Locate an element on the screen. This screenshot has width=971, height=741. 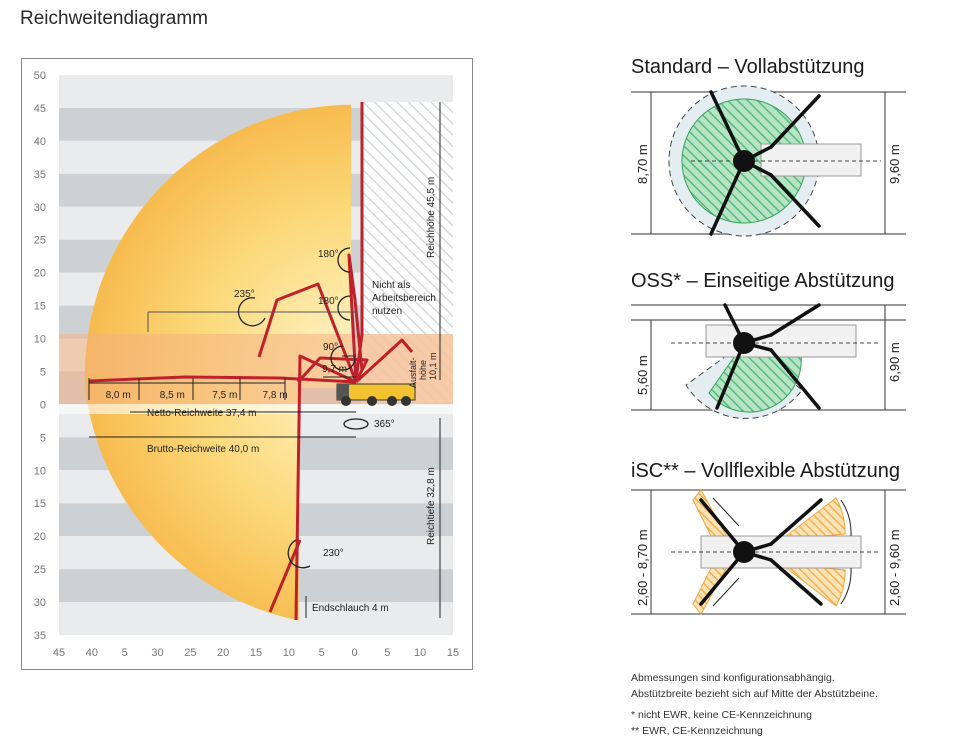
y-tick-label: 0 is located at coordinates (43, 405).